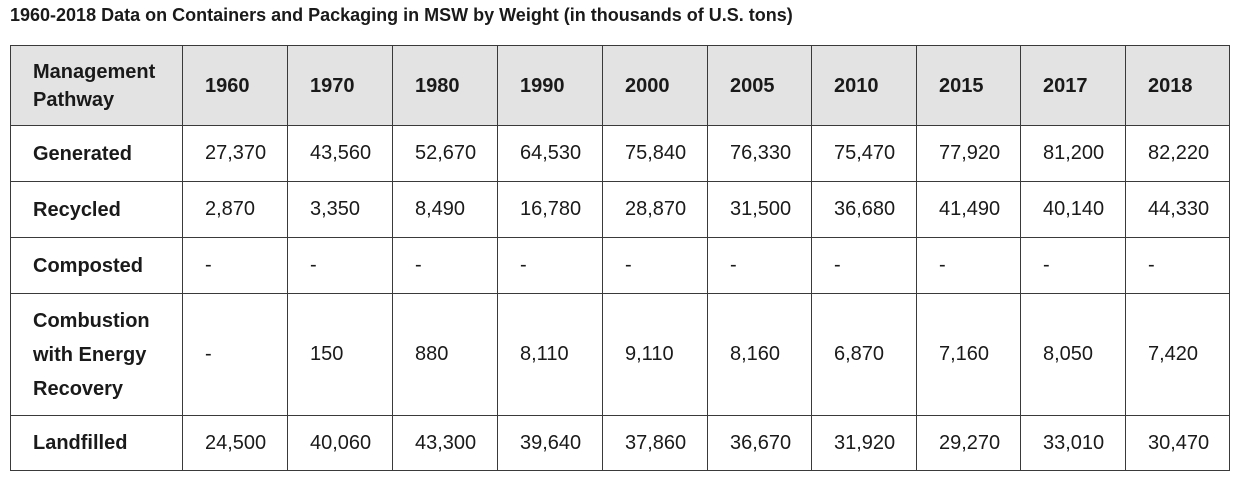 This screenshot has width=1242, height=486. What do you see at coordinates (445, 354) in the screenshot?
I see `table-cell: 880` at bounding box center [445, 354].